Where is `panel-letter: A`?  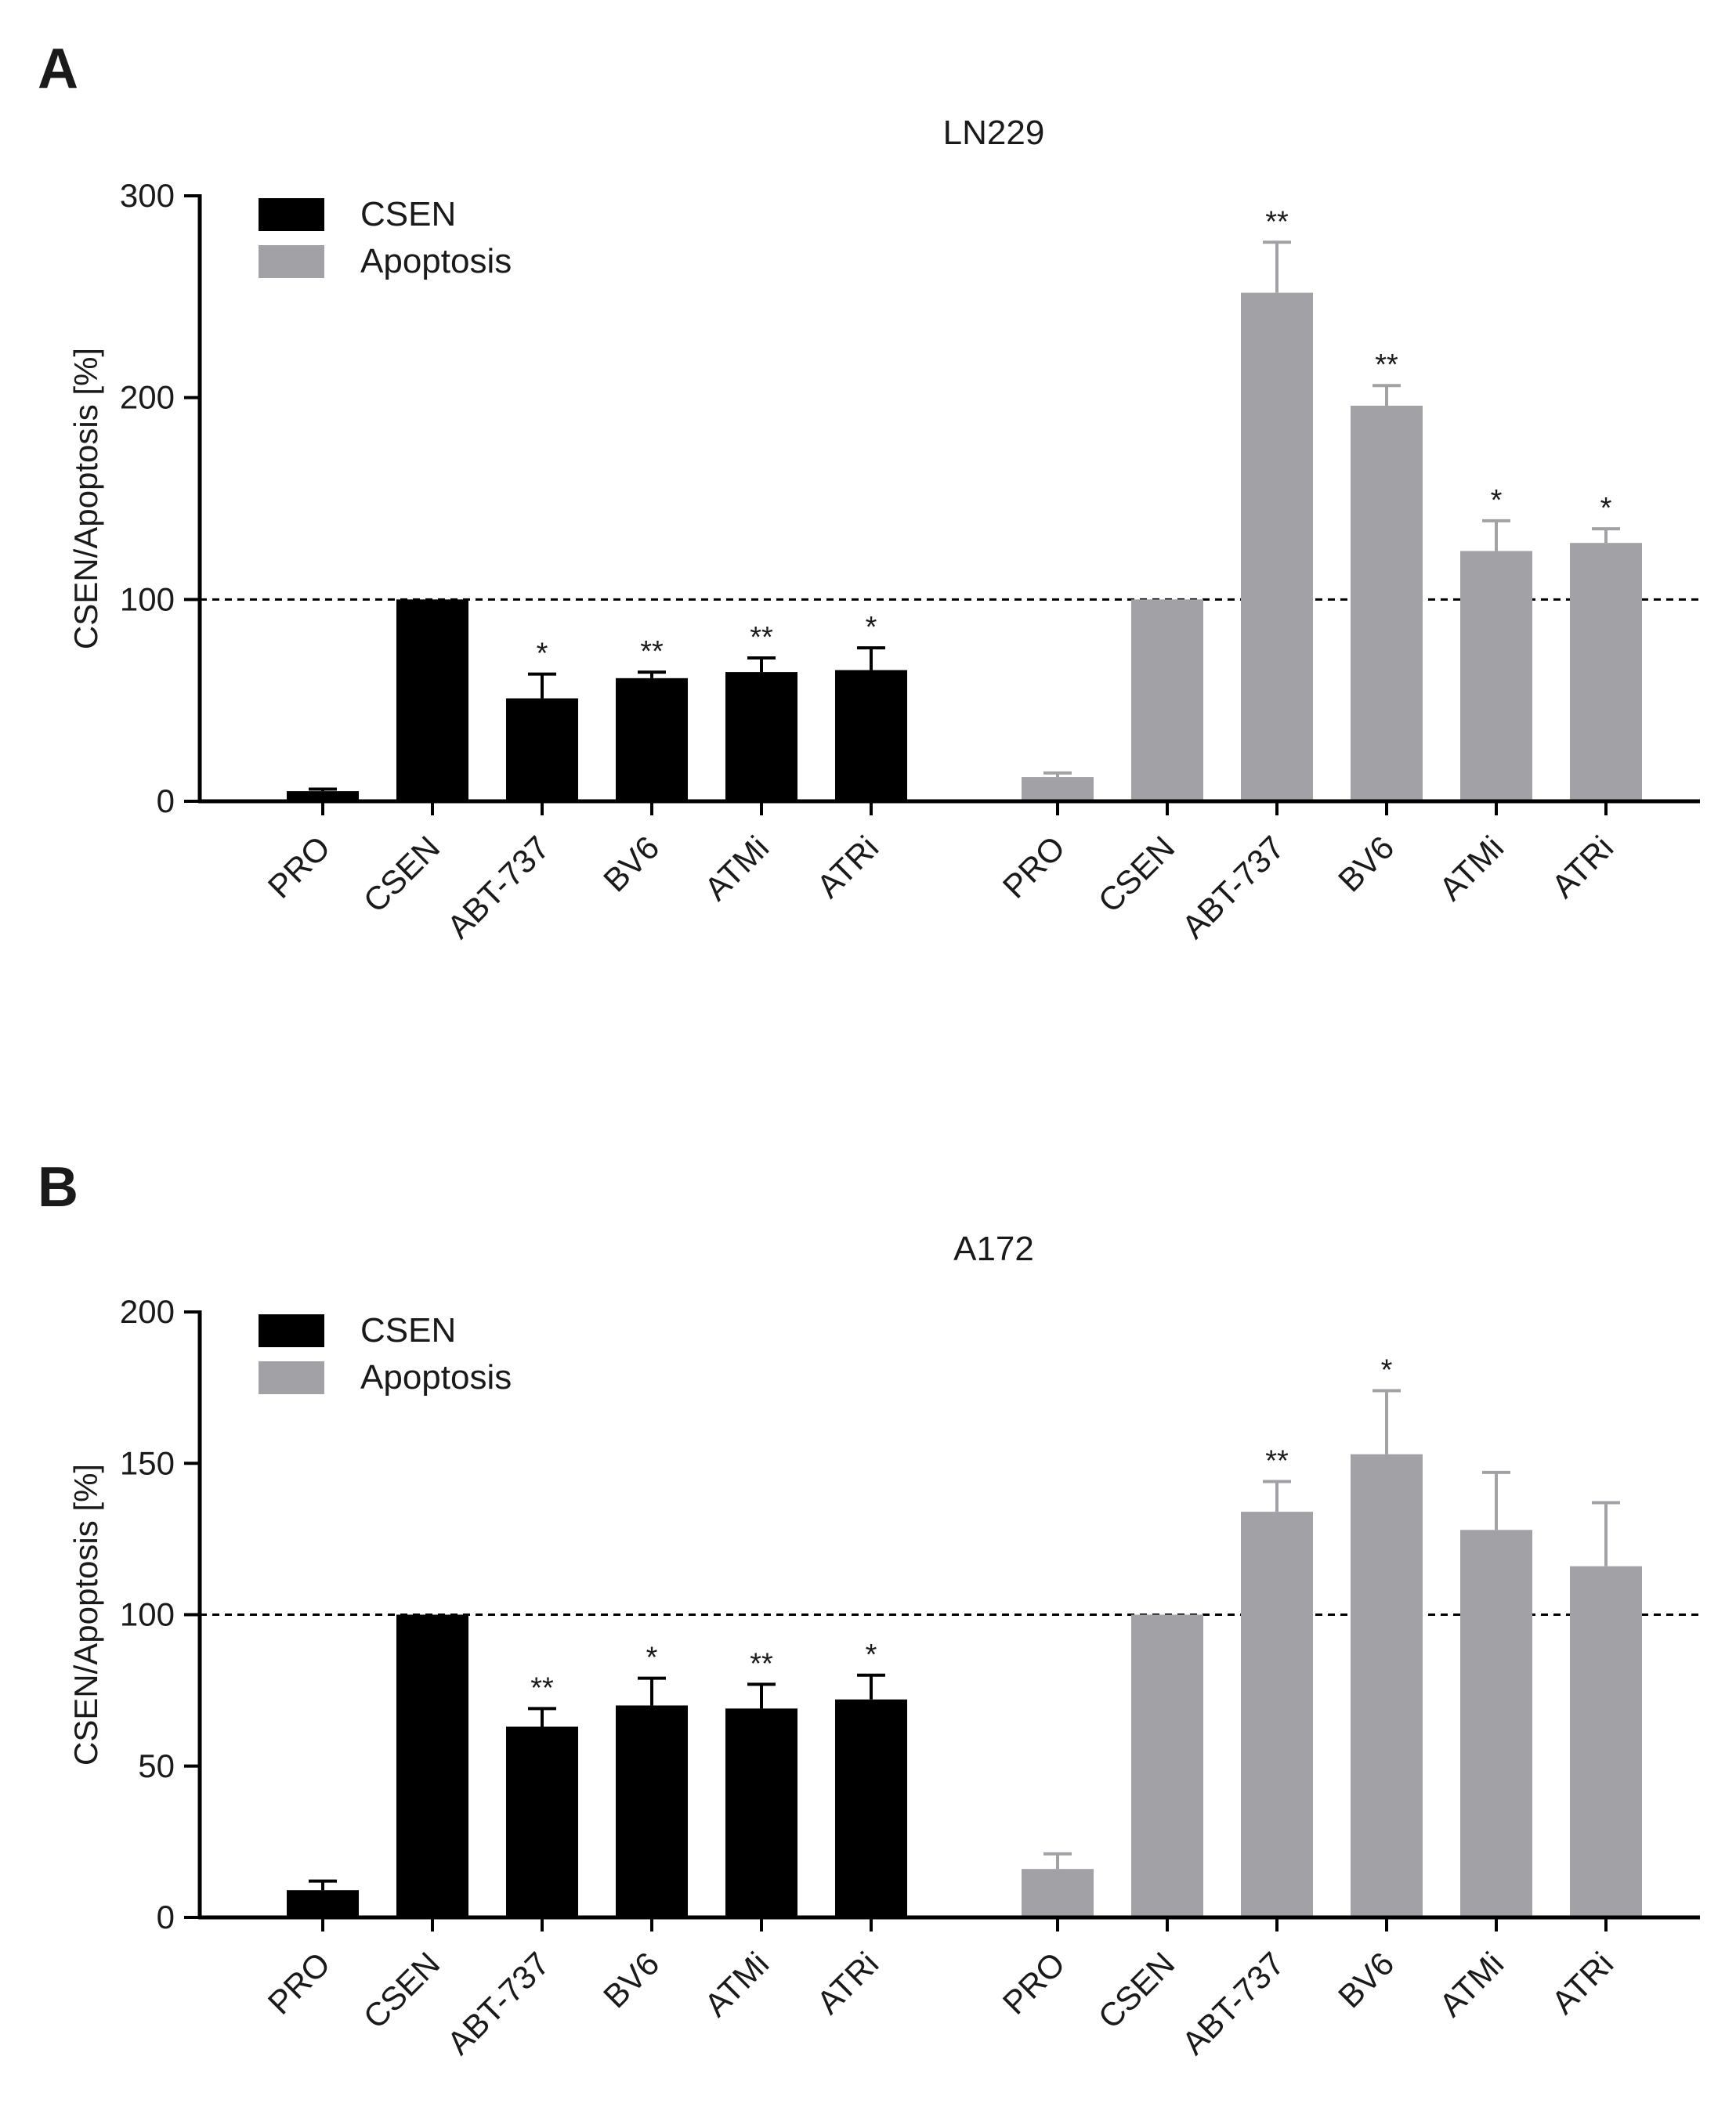 panel-letter: A is located at coordinates (58, 69).